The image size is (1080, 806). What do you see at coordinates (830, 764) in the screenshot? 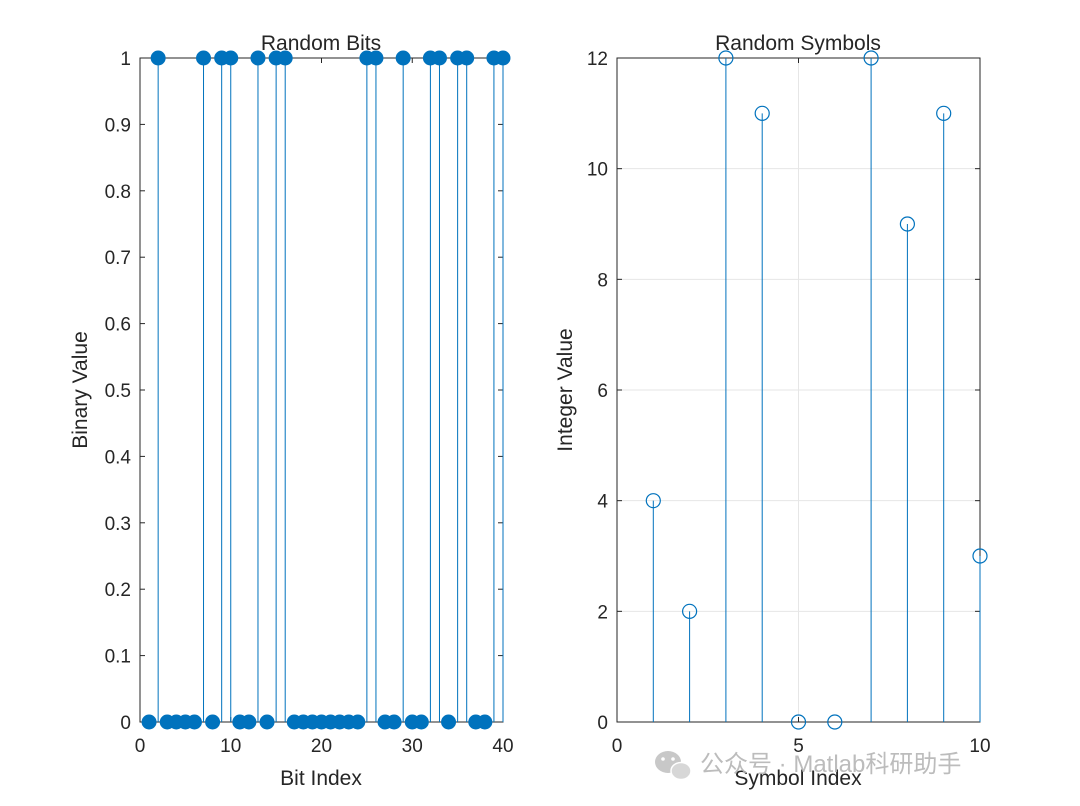
I see `watermark-text: 公众号 · Matlab科研助手` at bounding box center [830, 764].